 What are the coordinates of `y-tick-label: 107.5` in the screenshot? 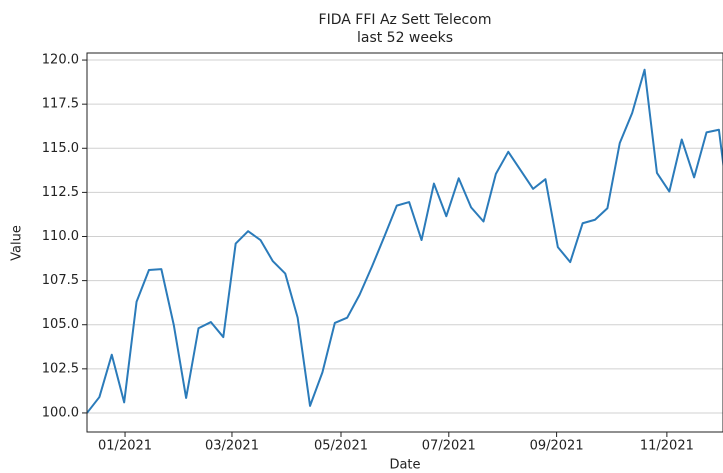 It's located at (60, 280).